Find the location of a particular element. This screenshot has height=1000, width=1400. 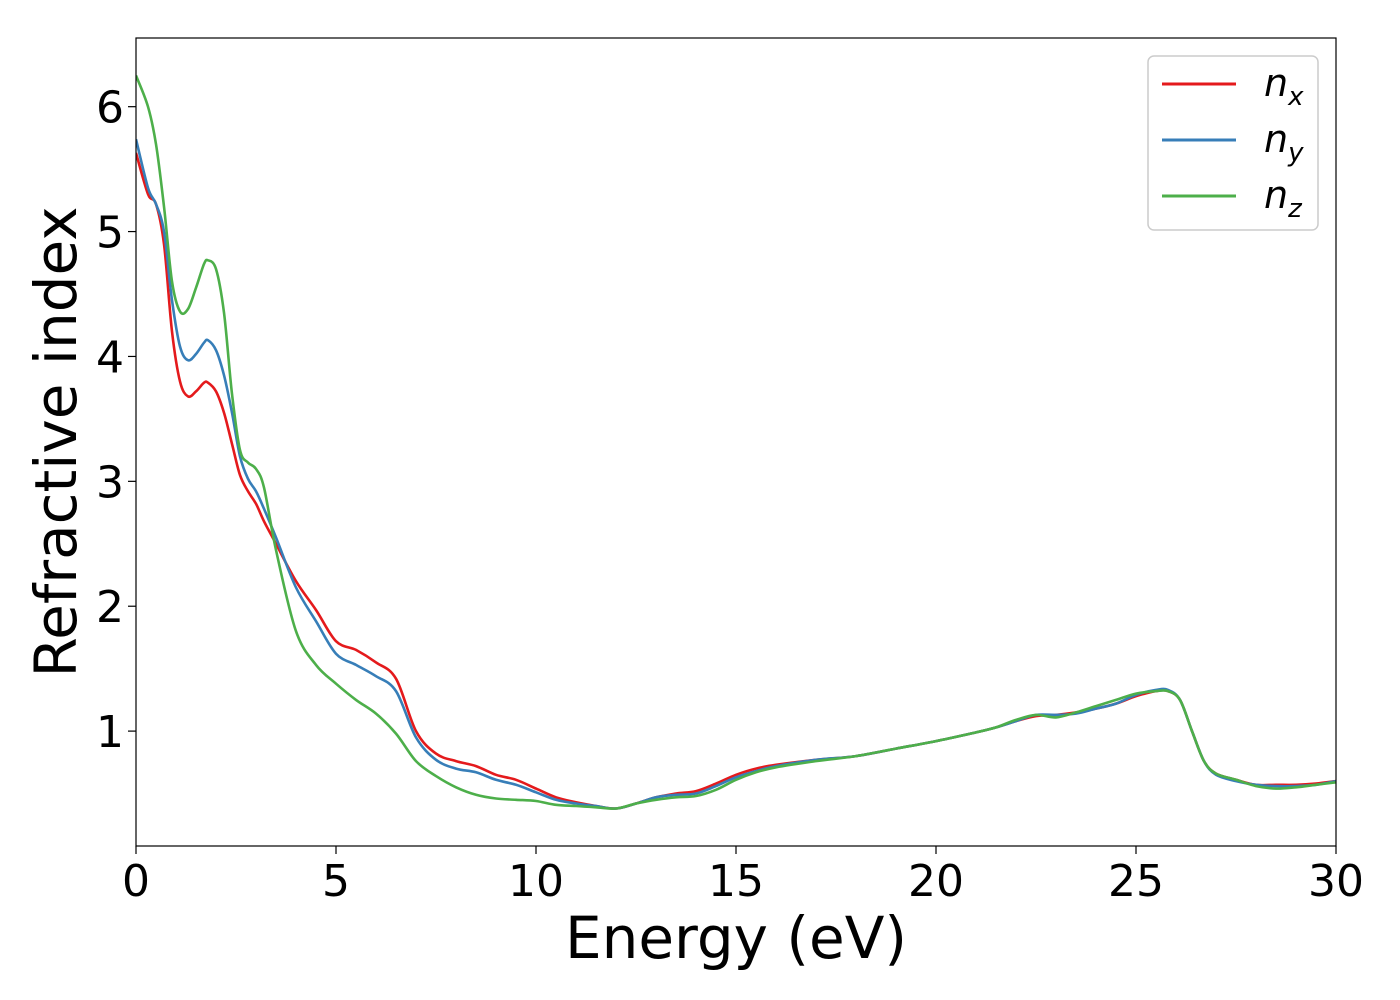

y-axis: 1 2 3 4 5 6 is located at coordinates (116, 420).